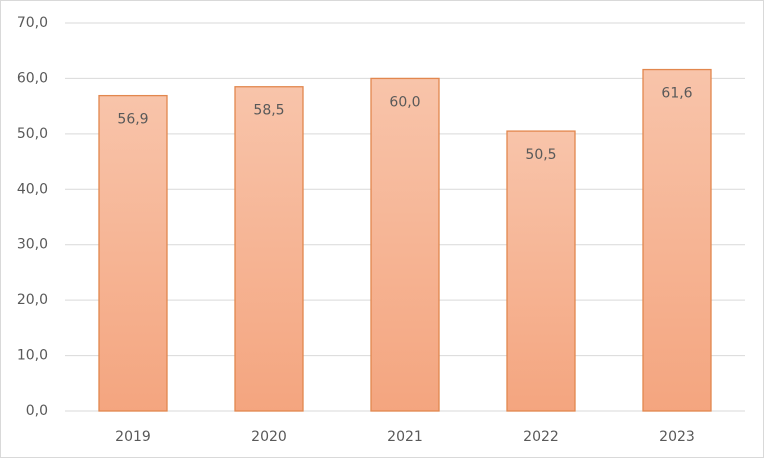 The width and height of the screenshot is (764, 458). What do you see at coordinates (269, 437) in the screenshot?
I see `x-tick-label: 2020` at bounding box center [269, 437].